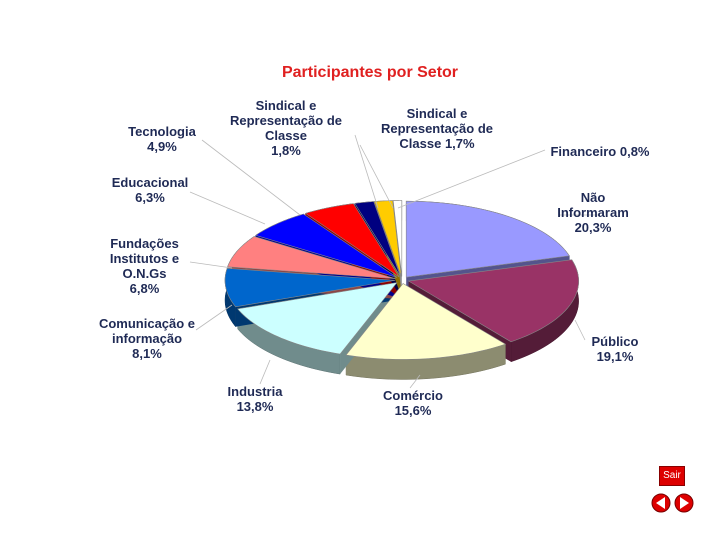 This screenshot has width=720, height=540. What do you see at coordinates (413, 395) in the screenshot?
I see `slice-name: Comércio` at bounding box center [413, 395].